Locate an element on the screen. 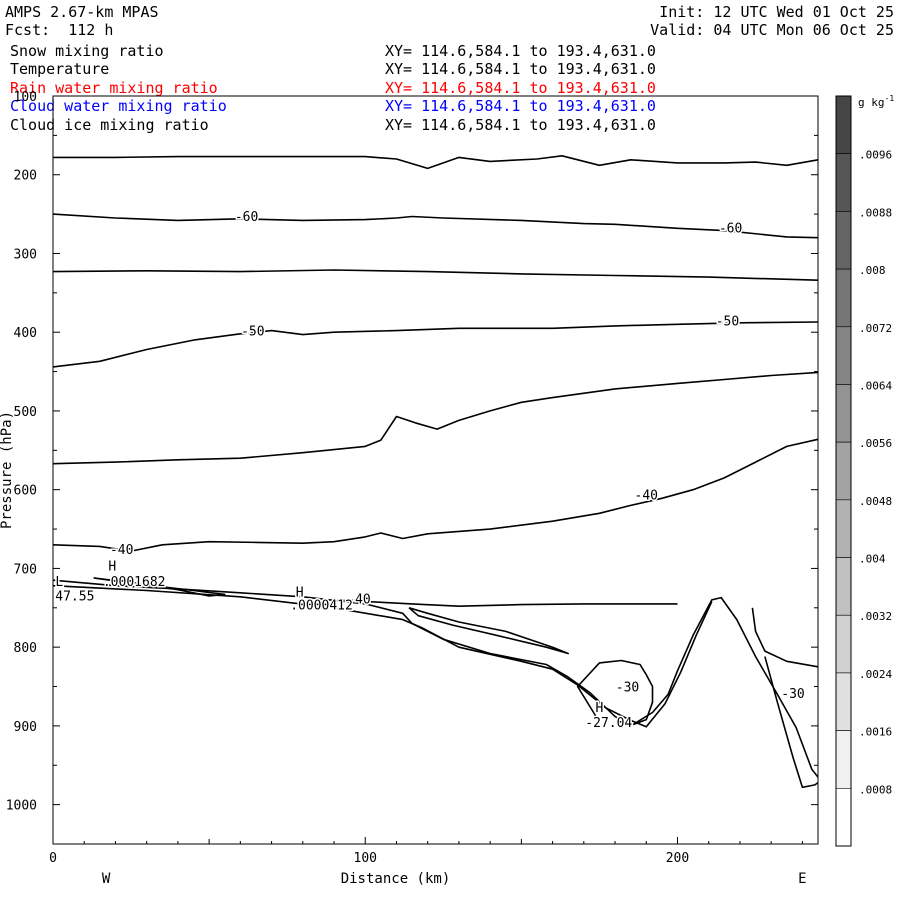 This screenshot has width=900, height=900. y-tick-label: 500 is located at coordinates (25, 412).